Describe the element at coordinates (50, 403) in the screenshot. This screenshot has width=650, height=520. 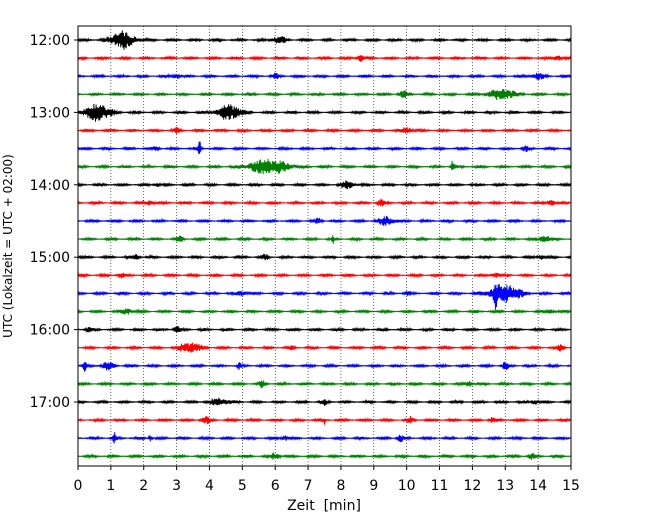
I see `y-tick-label-17:00: 17:00` at that location.